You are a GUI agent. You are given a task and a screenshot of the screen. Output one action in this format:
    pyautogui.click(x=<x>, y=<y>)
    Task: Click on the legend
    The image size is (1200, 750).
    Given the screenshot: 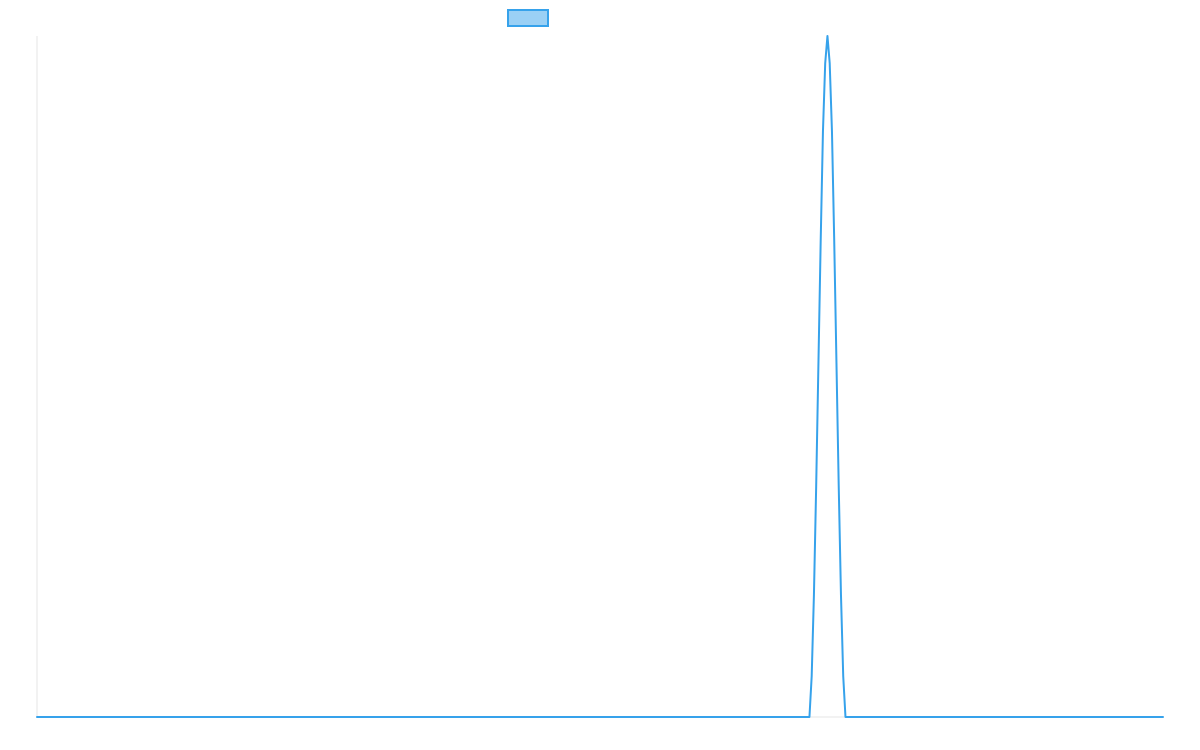 What is the action you would take?
    pyautogui.click(x=528, y=18)
    